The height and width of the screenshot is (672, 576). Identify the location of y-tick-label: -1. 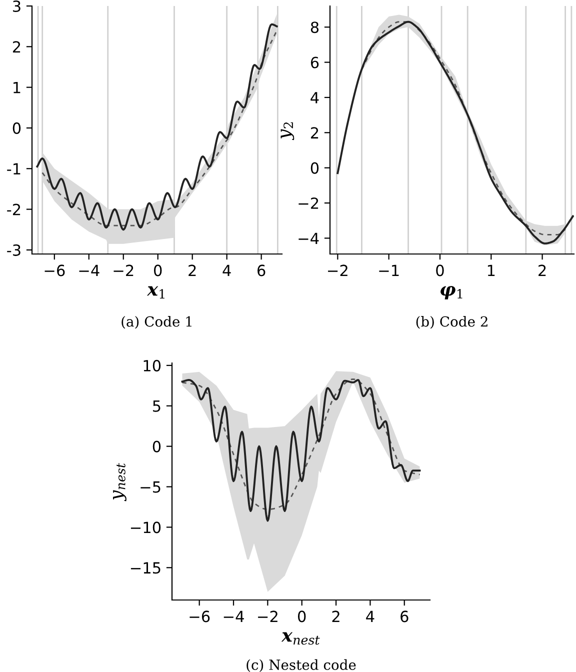
(13, 168).